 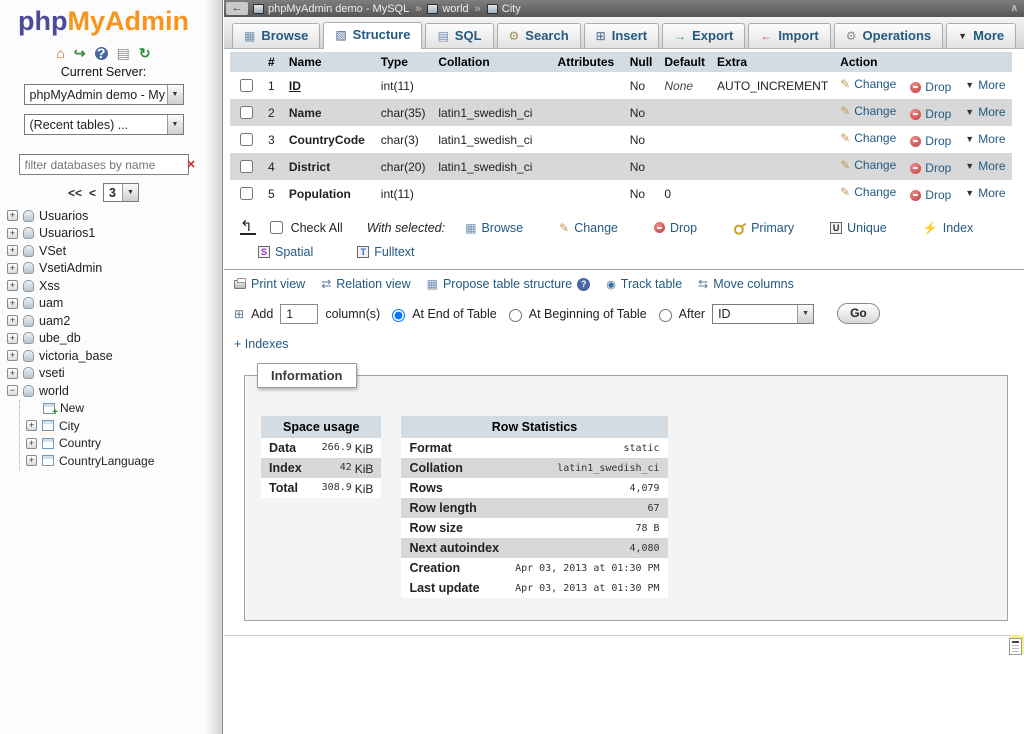 I want to click on at-end-radio: At End of Table, so click(x=442, y=314).